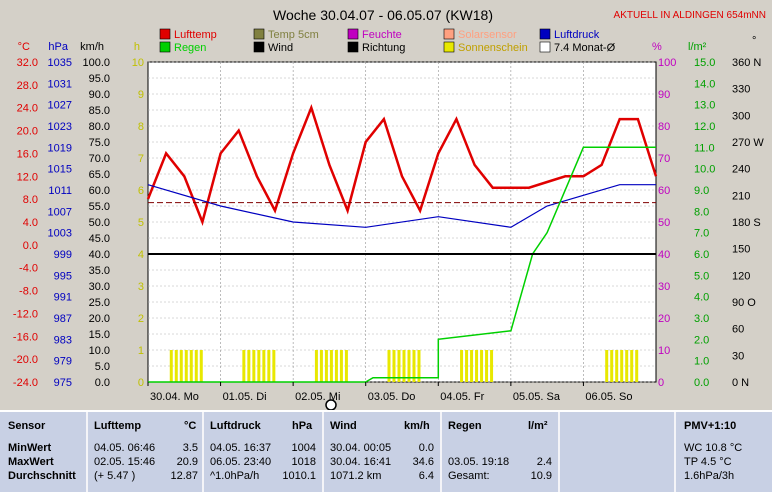  I want to click on pressure-tick: 1003, so click(60, 234).